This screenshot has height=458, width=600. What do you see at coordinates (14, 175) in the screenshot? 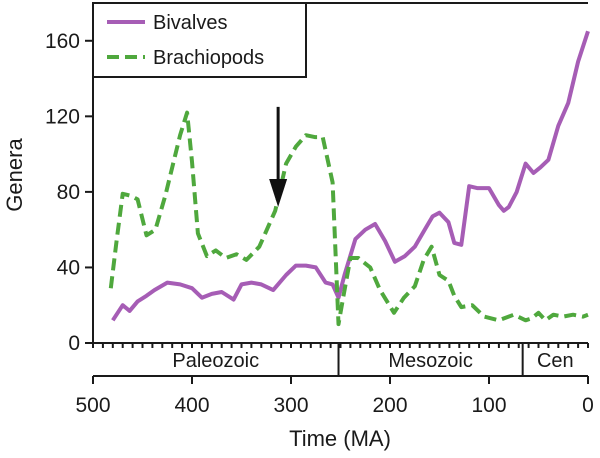
I see `y-axis-title: Genera` at bounding box center [14, 175].